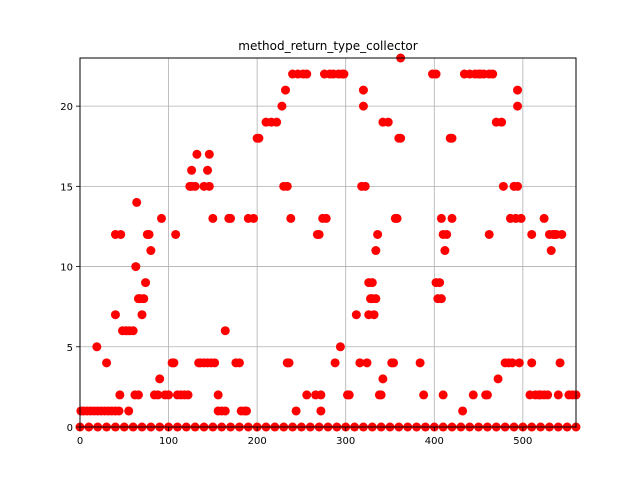 The width and height of the screenshot is (640, 480). Describe the element at coordinates (434, 441) in the screenshot. I see `x-tick-label: 400` at that location.